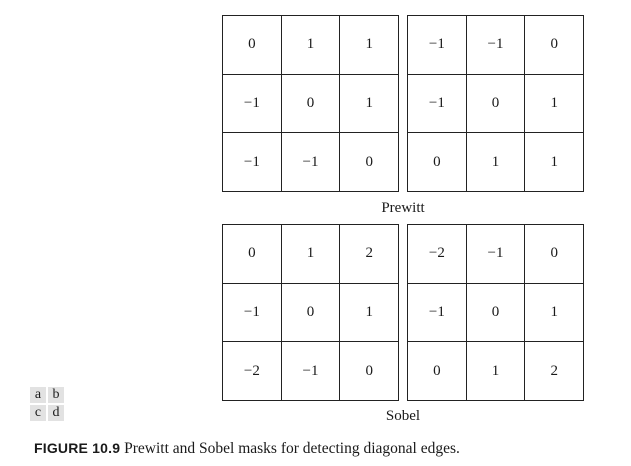 This screenshot has width=631, height=466. I want to click on prewitt-mask-a: 0 1 1 −1 0 1 −1 −1 0, so click(311, 104).